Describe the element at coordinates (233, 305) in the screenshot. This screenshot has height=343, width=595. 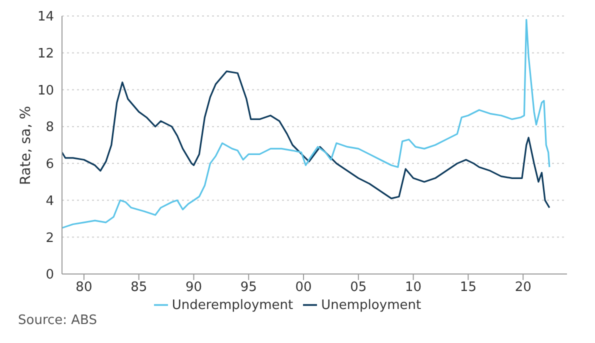
I see `legend-label: Underemployment` at that location.